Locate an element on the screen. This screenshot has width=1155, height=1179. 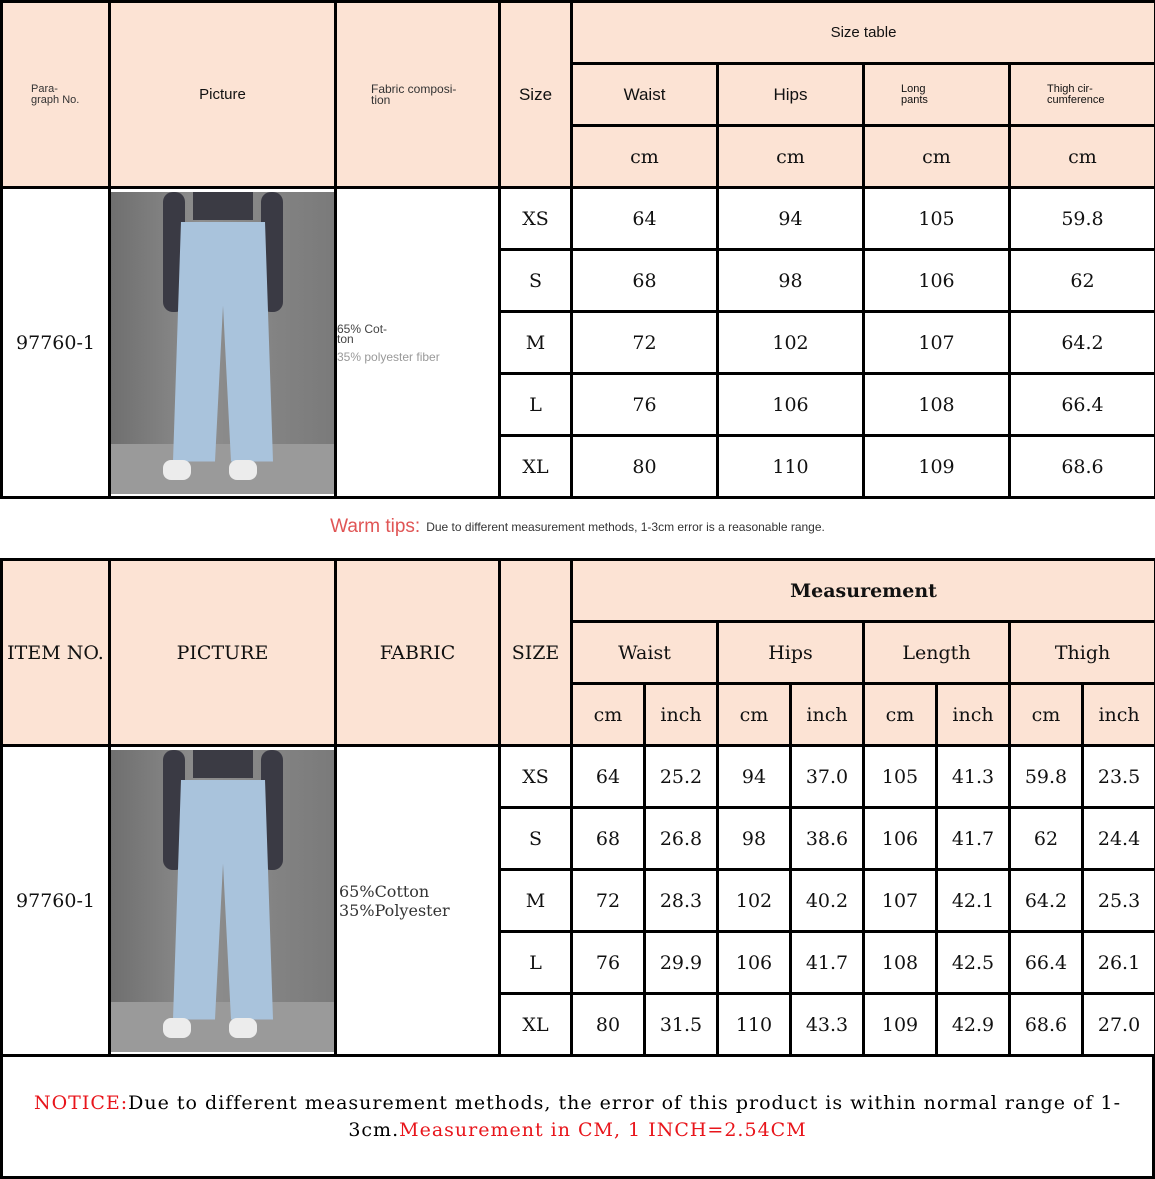
value-cell: 42.1 is located at coordinates (973, 900).